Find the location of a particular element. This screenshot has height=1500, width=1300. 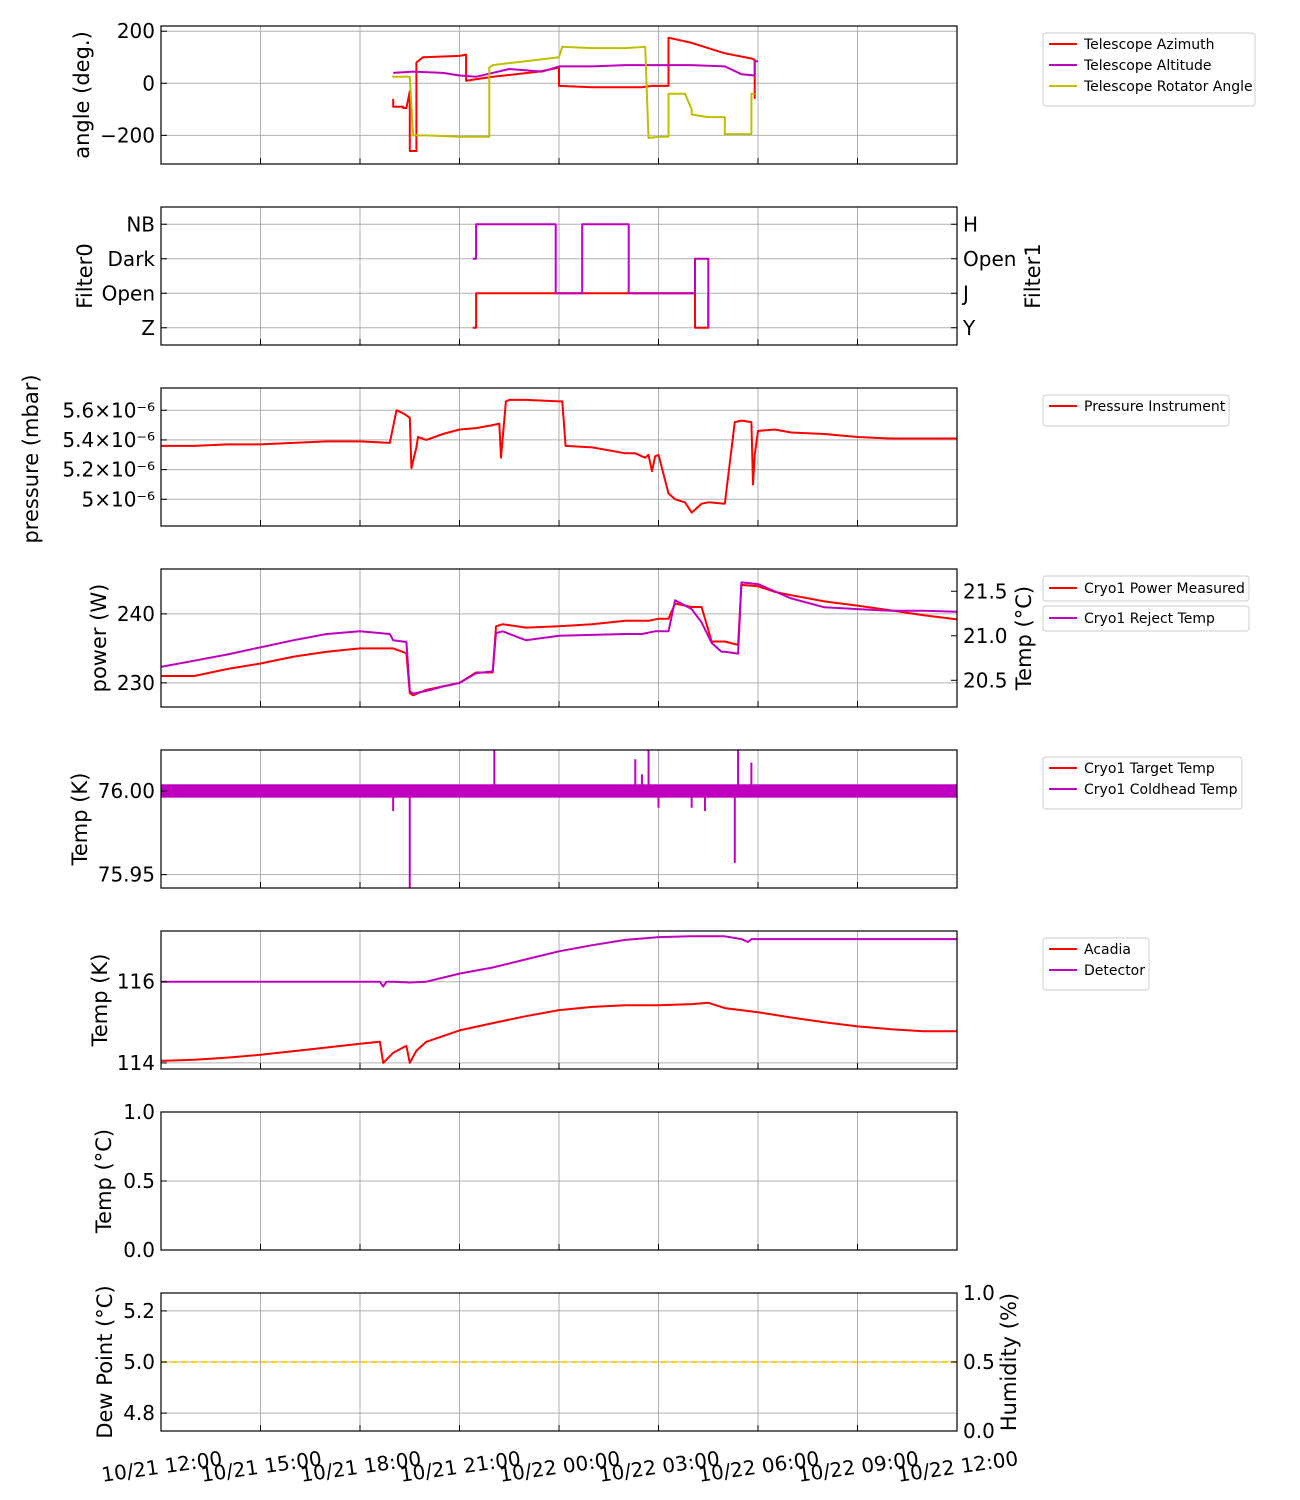

panel-filters: Z Open Dark NB YJ Open H Filter0 Filter1 is located at coordinates (559, 276).